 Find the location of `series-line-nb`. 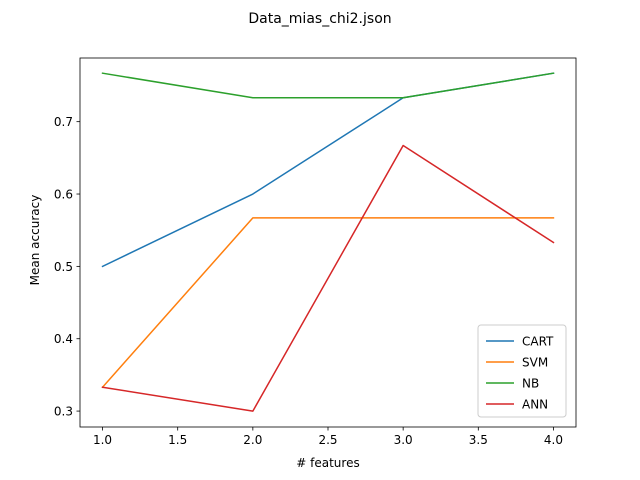

series-line-nb is located at coordinates (328, 85).